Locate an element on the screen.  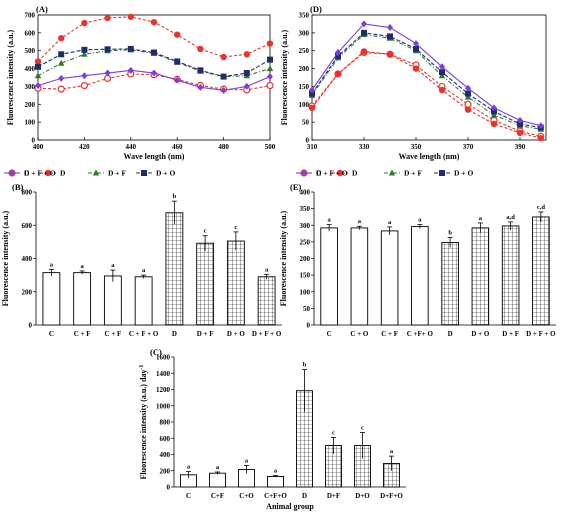
category-label: D+F is located at coordinates (333, 496).